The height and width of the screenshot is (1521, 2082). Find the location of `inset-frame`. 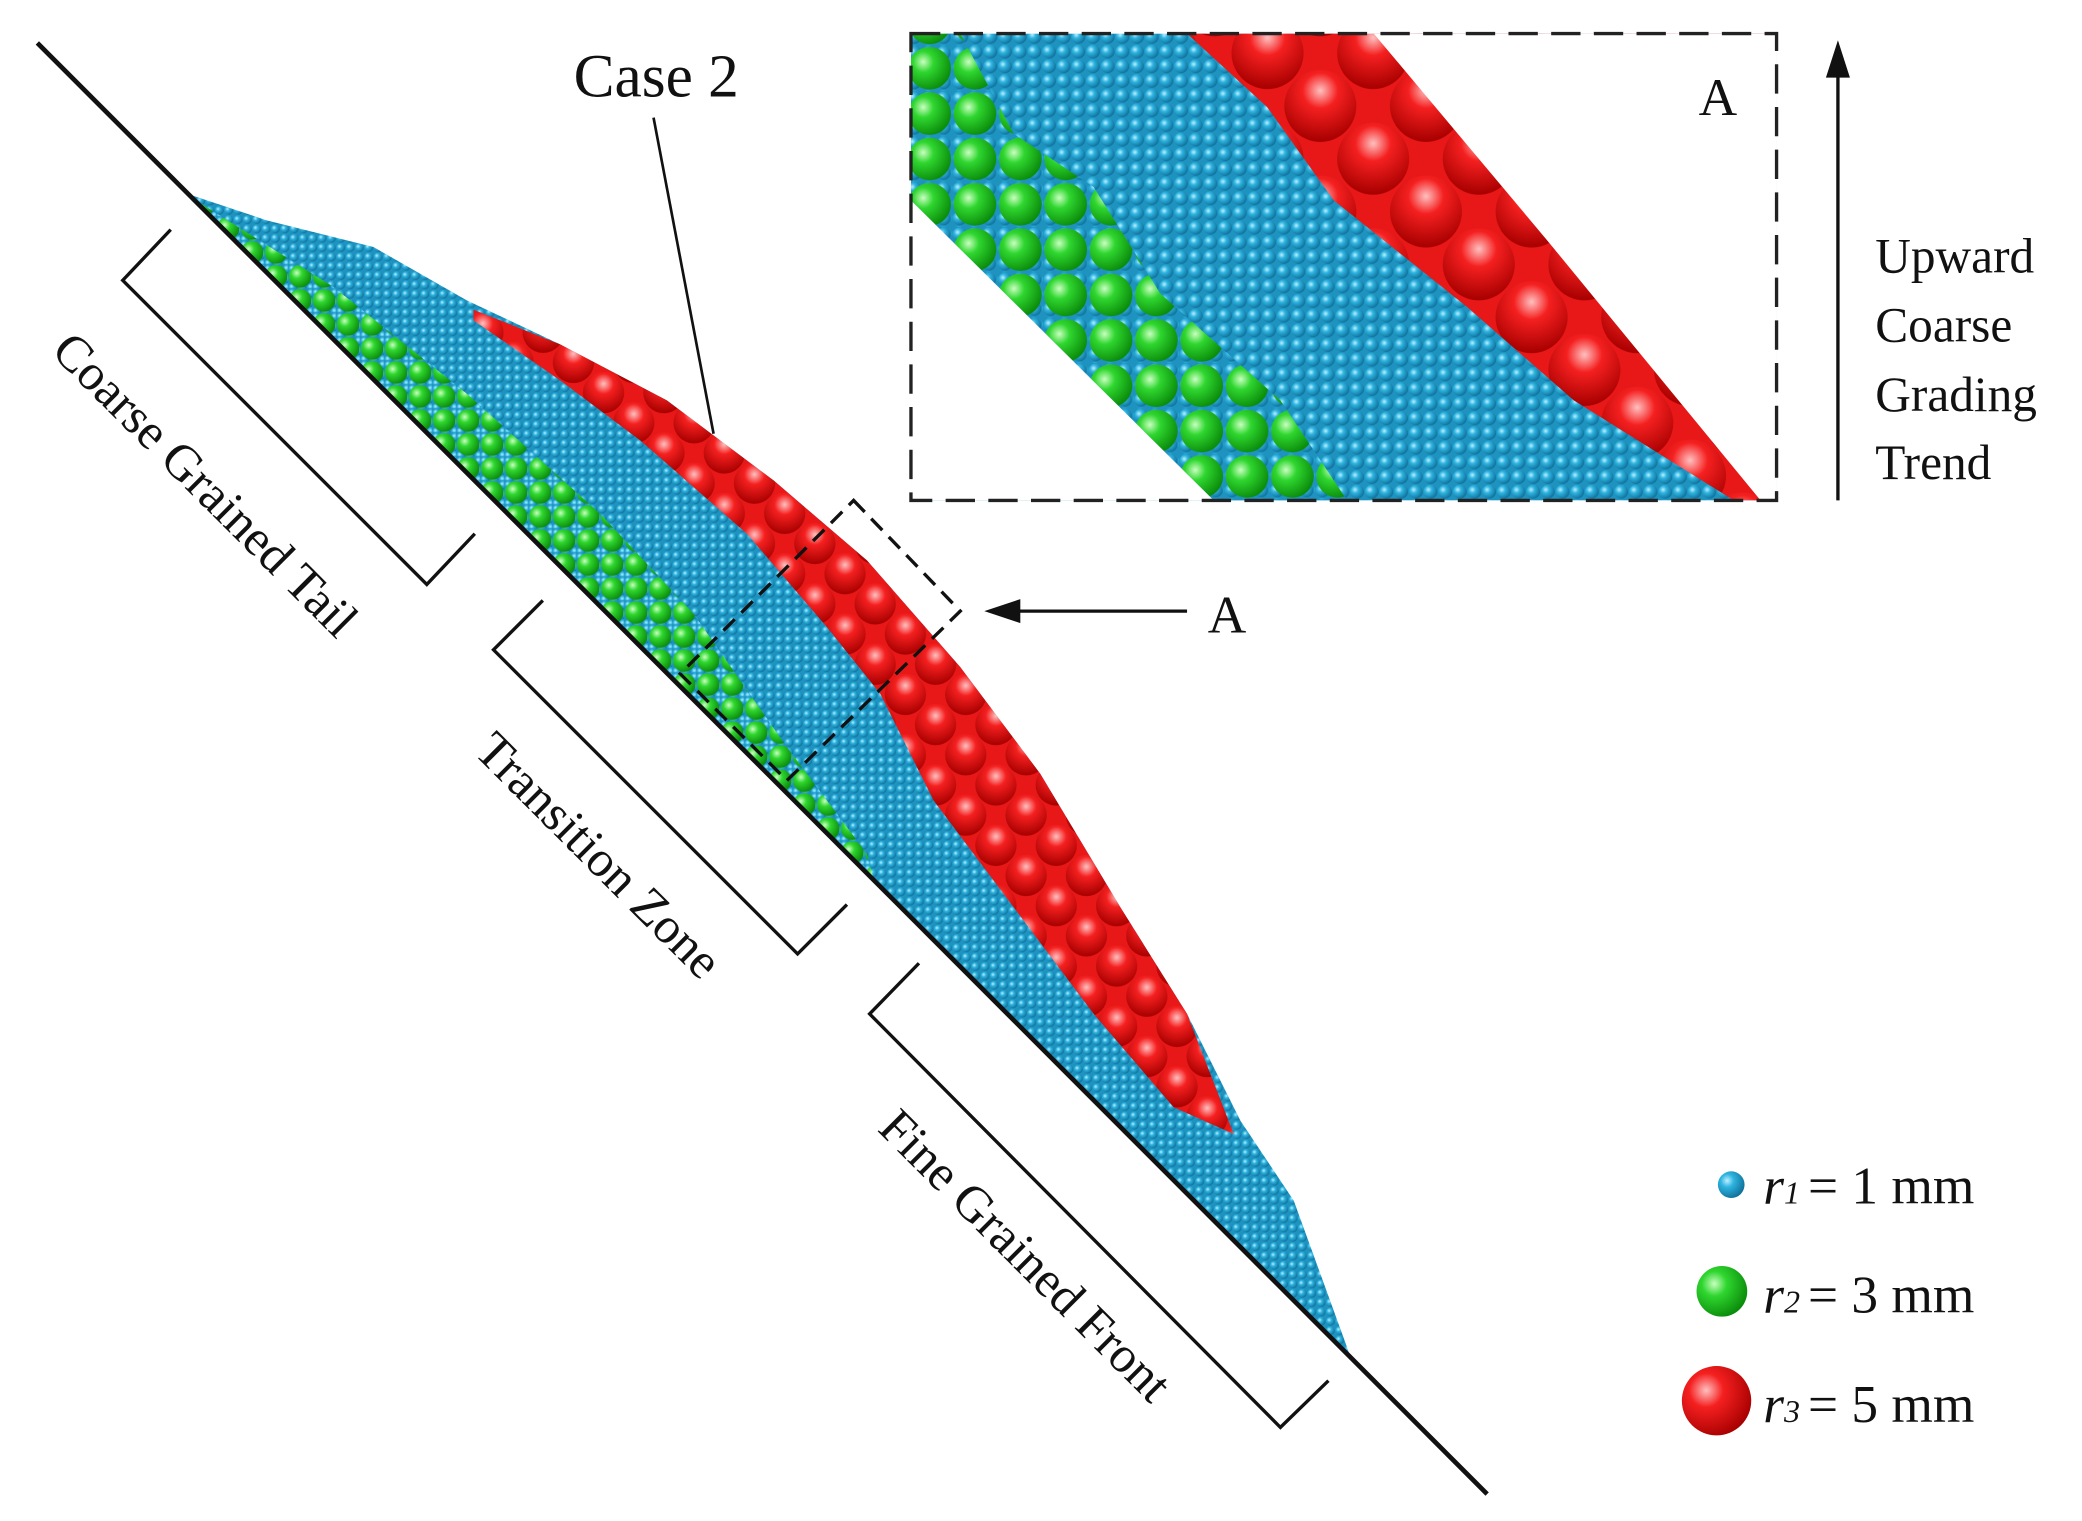

inset-frame is located at coordinates (1344, 267).